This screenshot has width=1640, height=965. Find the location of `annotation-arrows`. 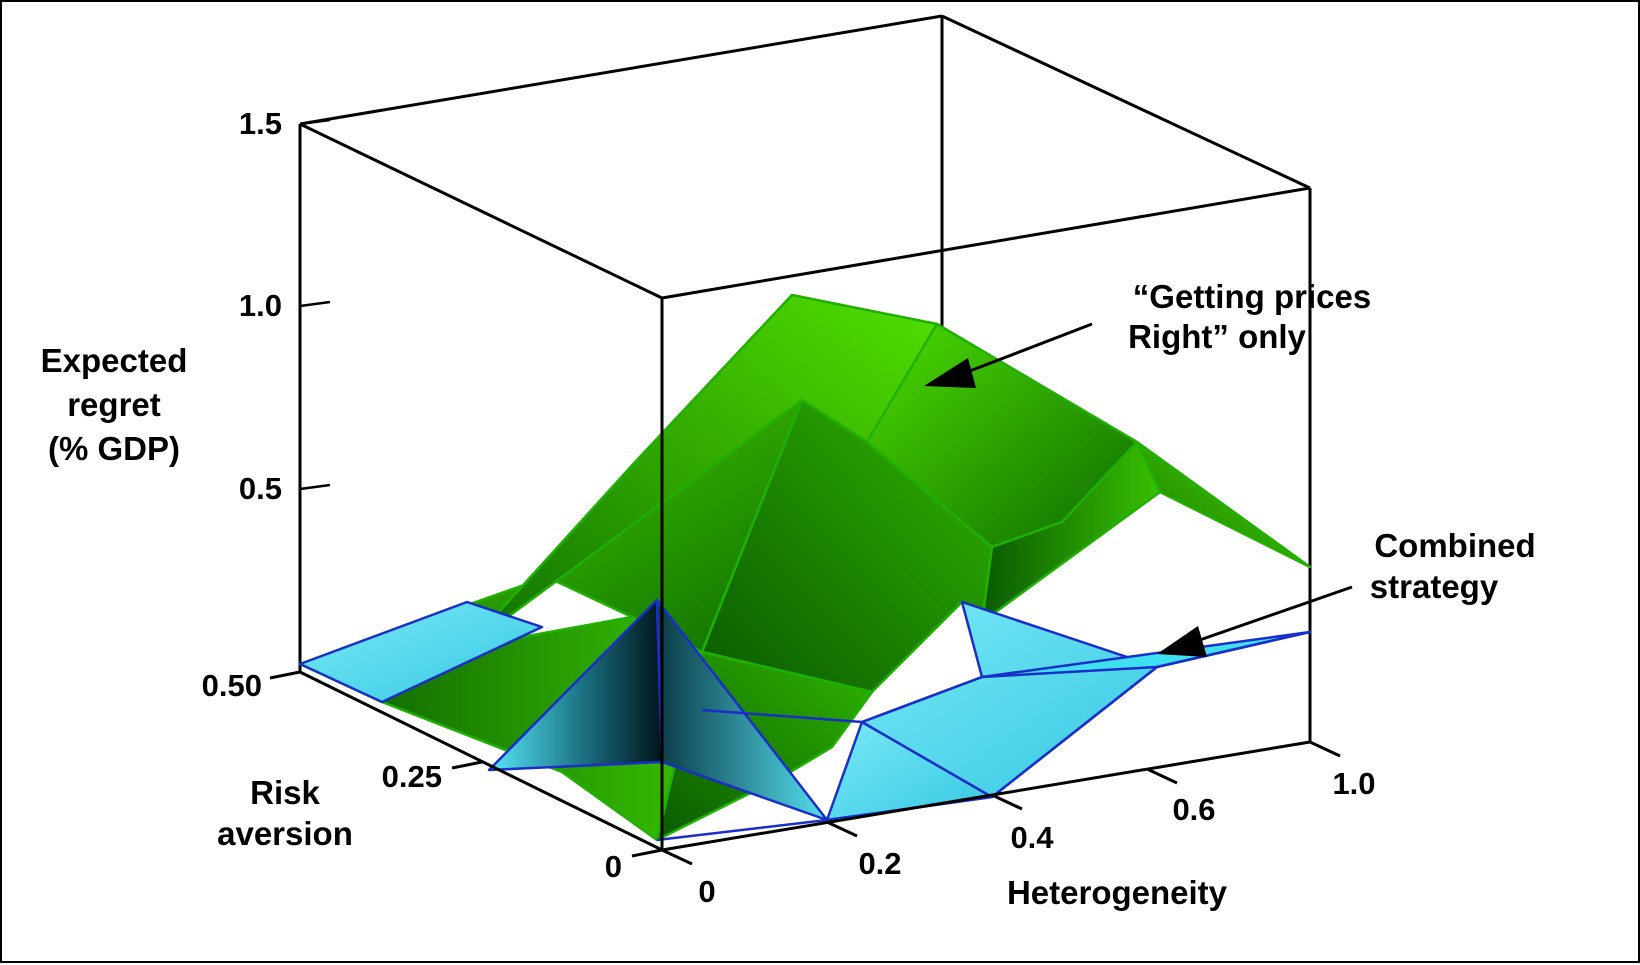

annotation-arrows is located at coordinates (1138, 489).